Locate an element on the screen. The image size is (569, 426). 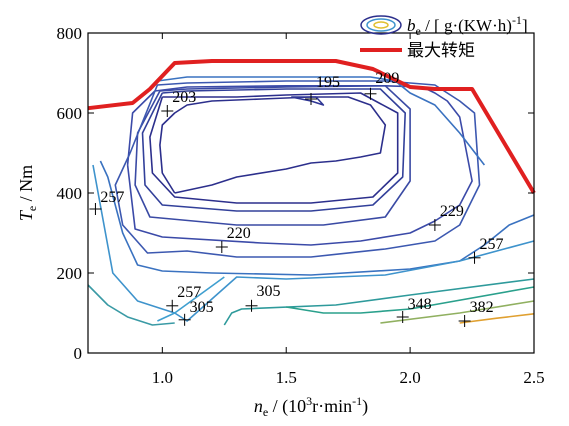
contour-value-label-0: 195 is located at coordinates (328, 82).